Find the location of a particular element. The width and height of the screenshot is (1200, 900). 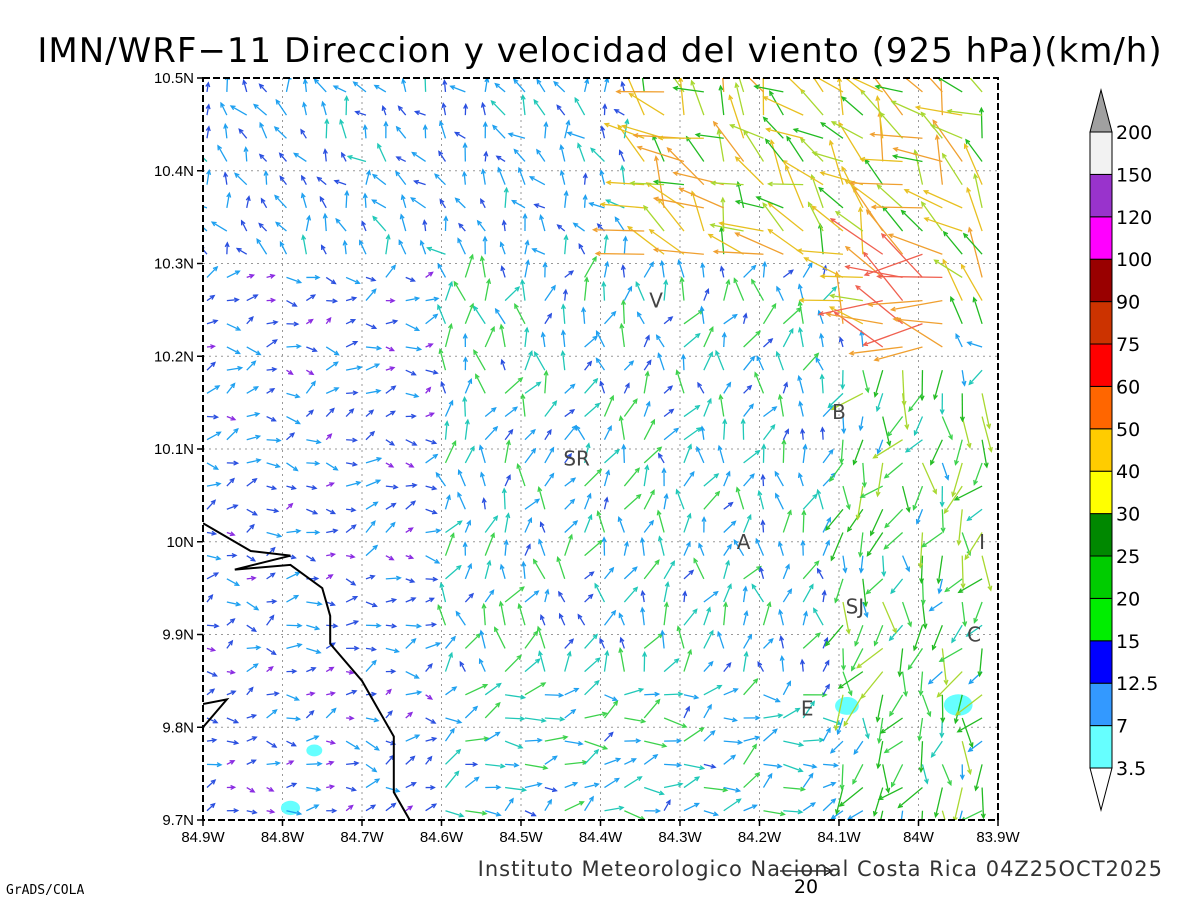

x-tick-label: 83.9W is located at coordinates (998, 837).